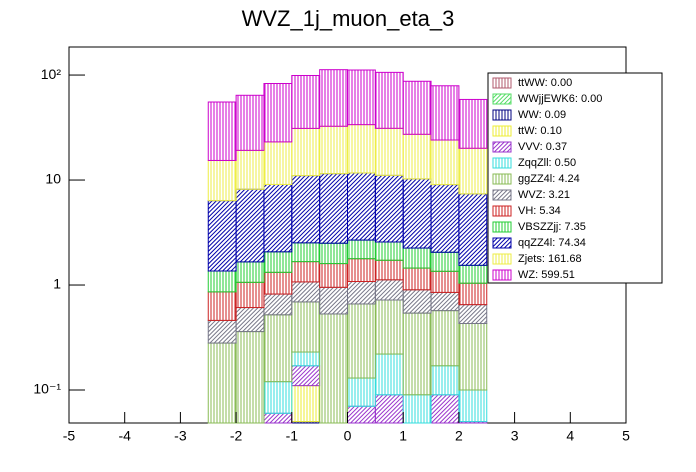 Image resolution: width=696 pixels, height=472 pixels. I want to click on x-tick-label: 3, so click(515, 436).